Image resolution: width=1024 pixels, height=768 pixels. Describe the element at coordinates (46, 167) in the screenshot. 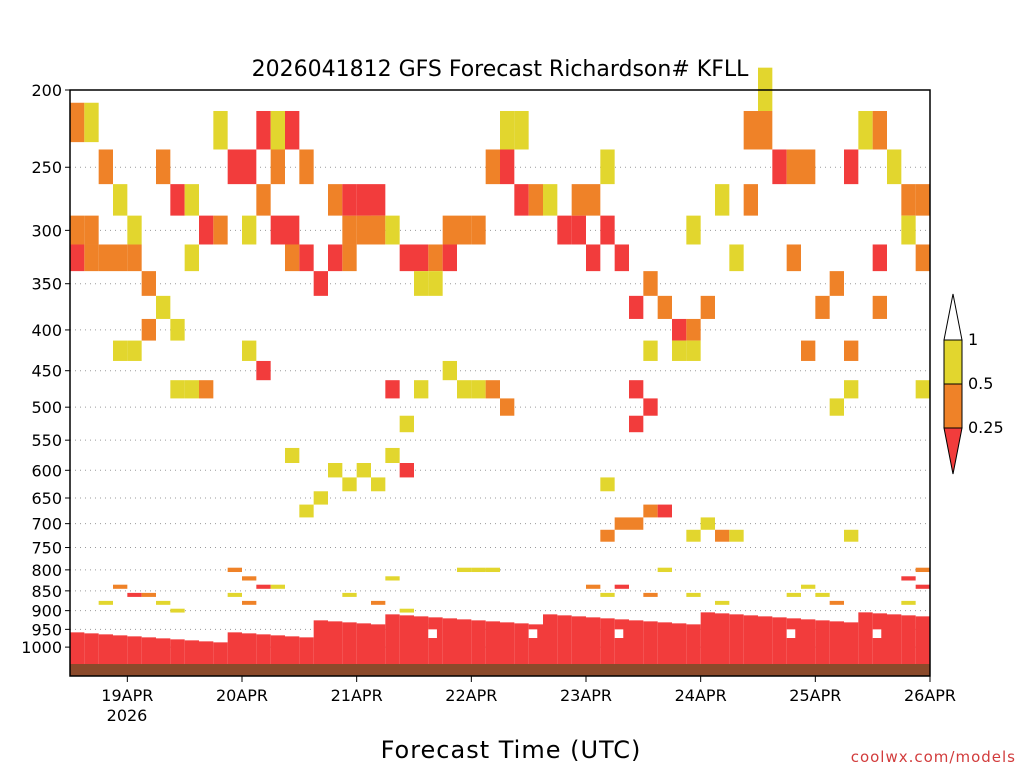

I see `y-tick-label: 250` at that location.